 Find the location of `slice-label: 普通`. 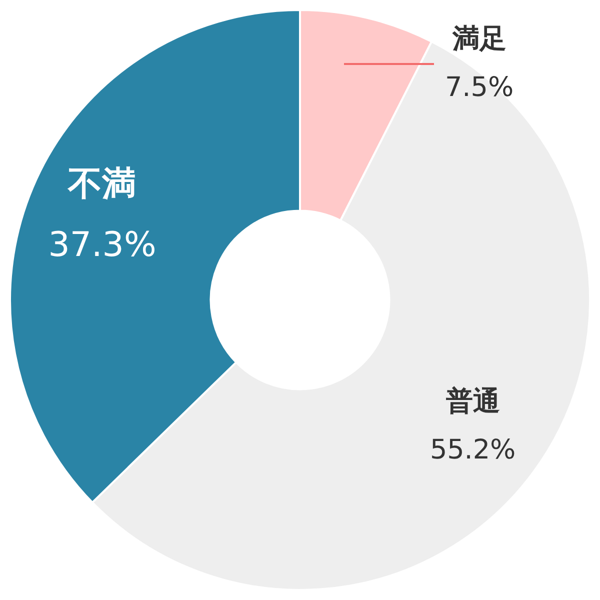

slice-label: 普通 is located at coordinates (472, 401).